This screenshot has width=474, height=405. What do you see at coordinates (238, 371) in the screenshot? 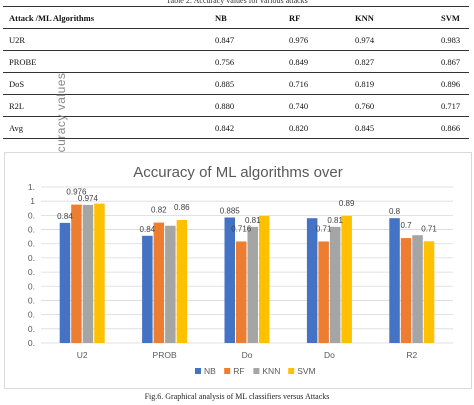
I see `legend-label-rf: RF` at bounding box center [238, 371].